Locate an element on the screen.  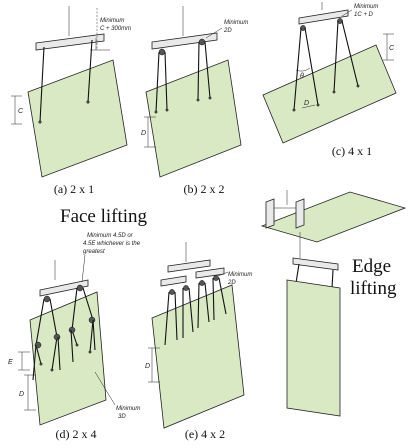
edge-lifting-label-line2: lifting is located at coordinates (373, 288).